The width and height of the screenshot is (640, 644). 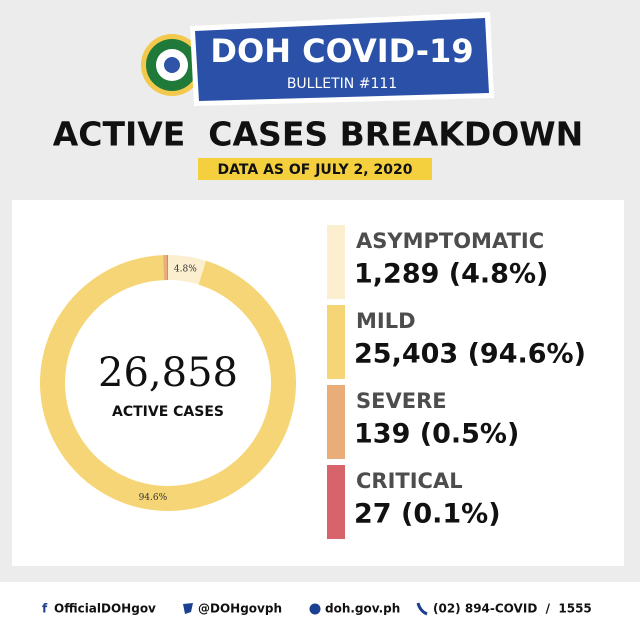 What do you see at coordinates (45, 609) in the screenshot?
I see `facebook-icon: f` at bounding box center [45, 609].